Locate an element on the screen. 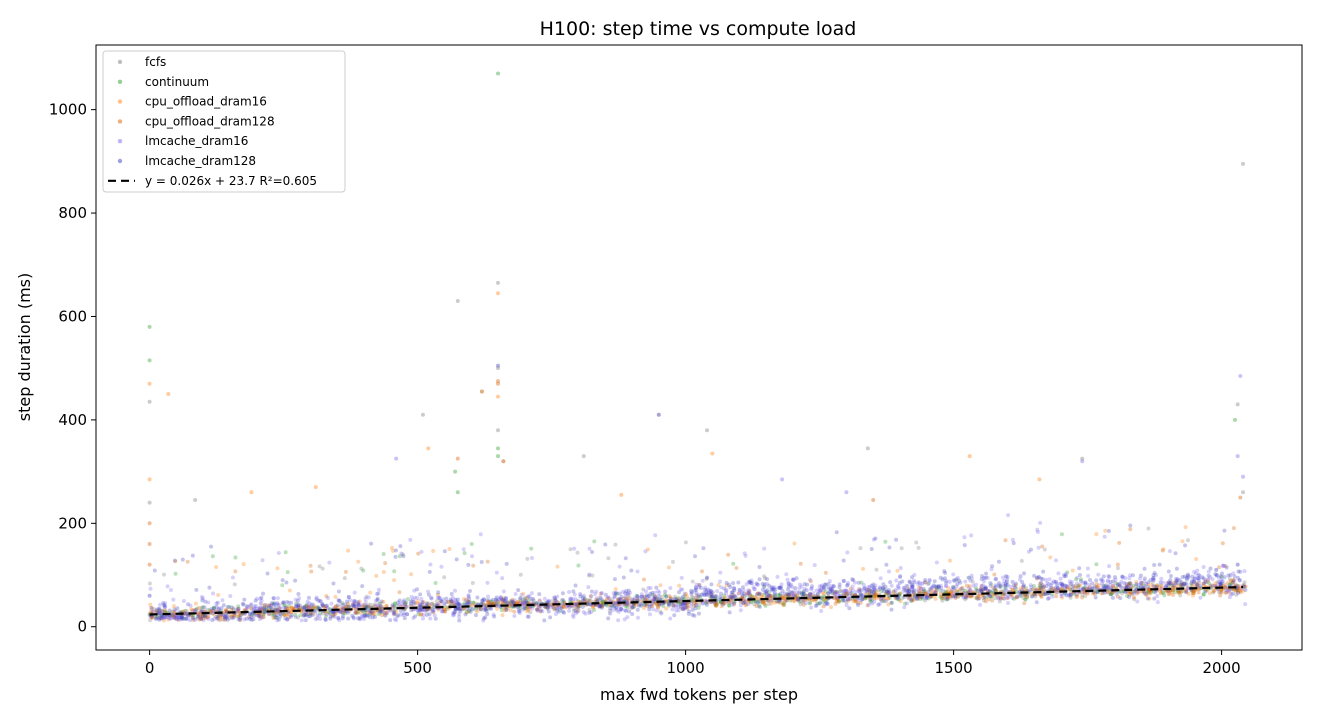 The image size is (1320, 720). legend-label: y = 0.026x + 23.7 R²=0.605 is located at coordinates (231, 181).